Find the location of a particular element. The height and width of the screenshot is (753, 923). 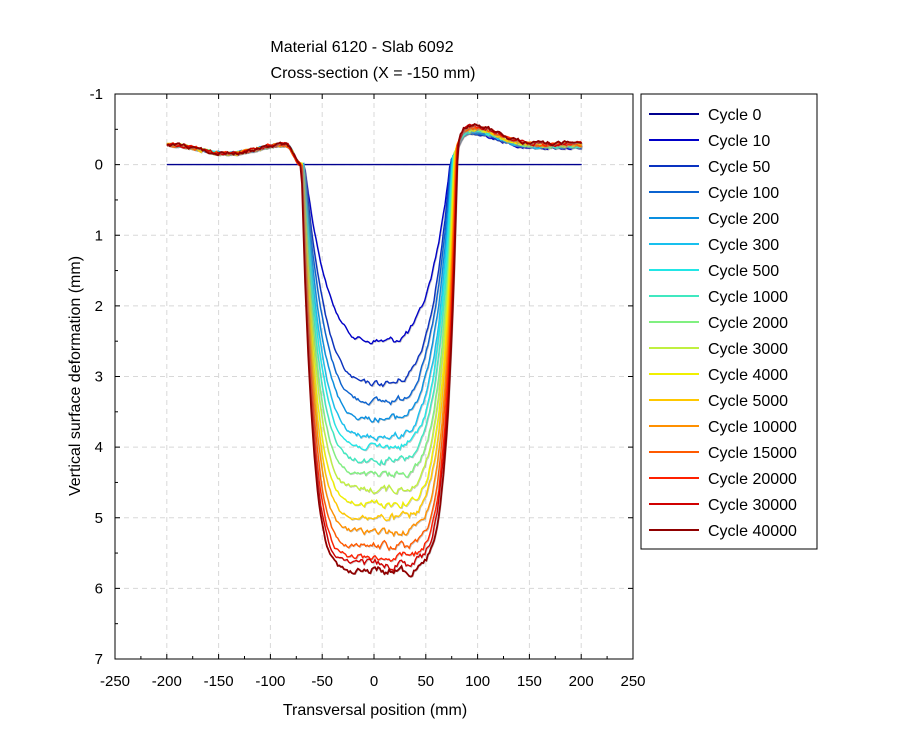

chart-title: Material 6120 - Slab 6092 is located at coordinates (361, 47).